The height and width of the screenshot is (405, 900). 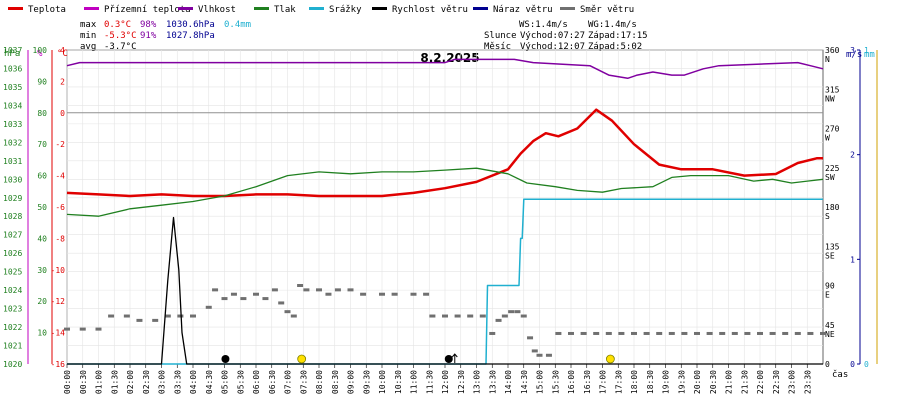 I want to click on x-tick: 02:30, so click(x=146, y=382).